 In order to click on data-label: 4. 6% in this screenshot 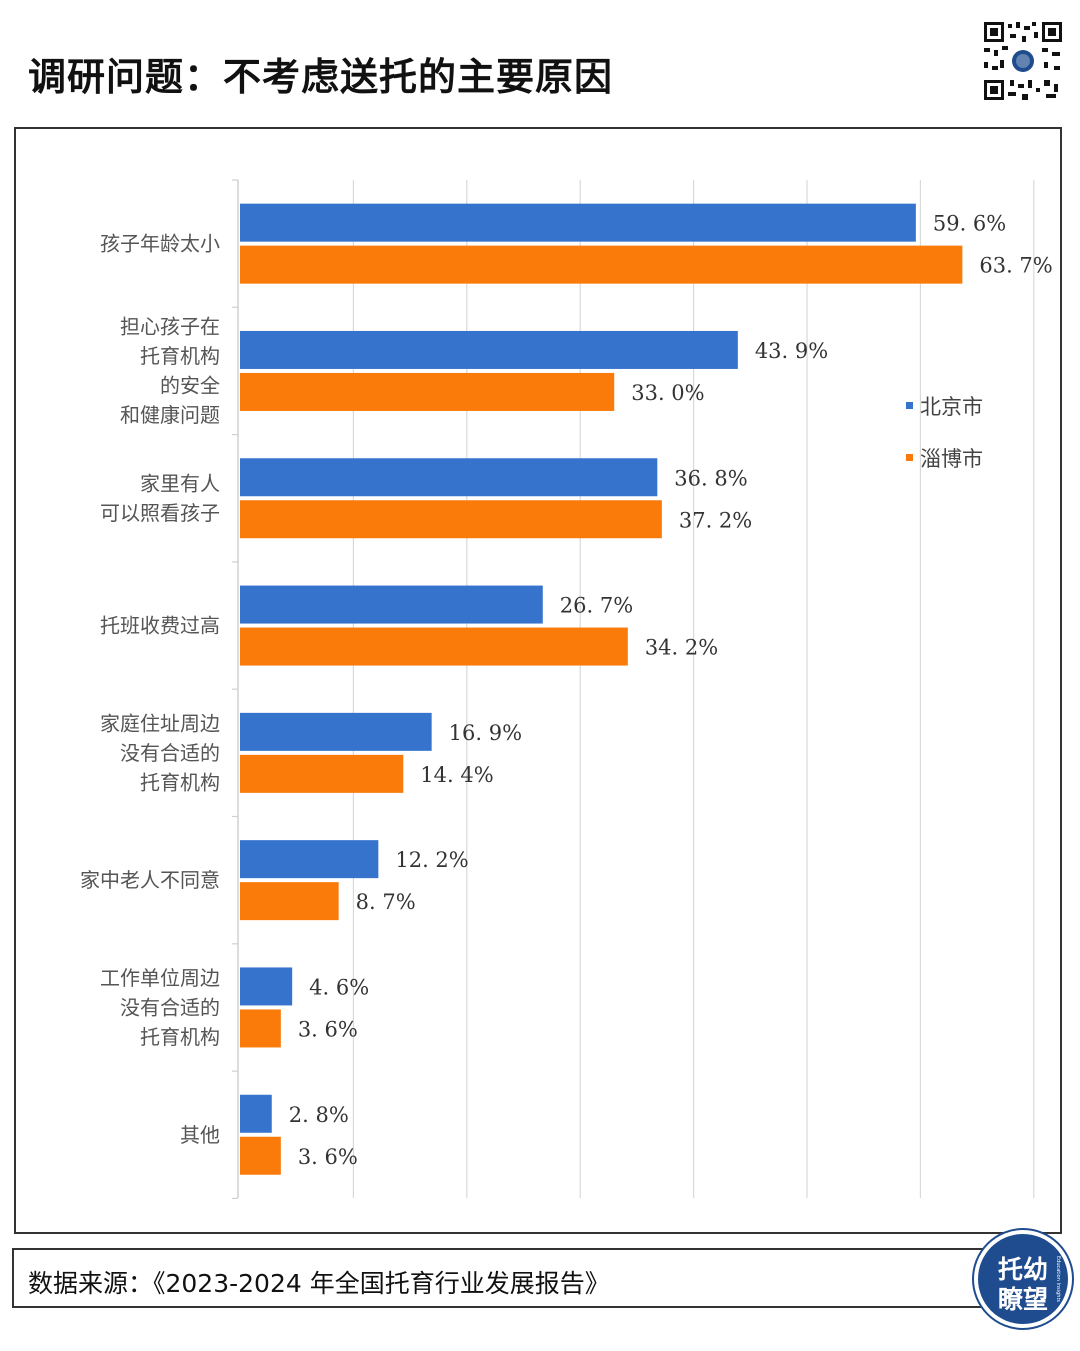, I will do `click(339, 987)`.